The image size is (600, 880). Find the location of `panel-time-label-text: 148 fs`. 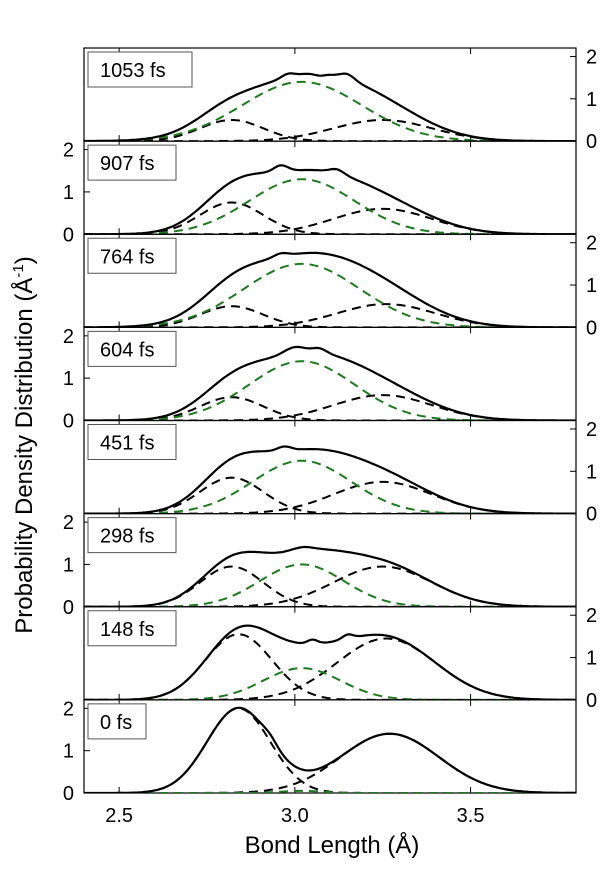

panel-time-label-text: 148 fs is located at coordinates (127, 630).